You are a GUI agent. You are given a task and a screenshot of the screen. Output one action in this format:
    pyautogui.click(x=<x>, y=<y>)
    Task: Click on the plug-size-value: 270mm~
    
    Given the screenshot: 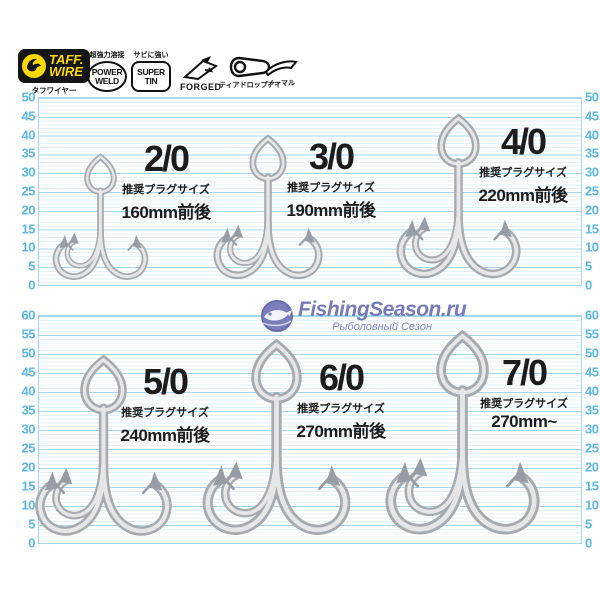 What is the action you would take?
    pyautogui.click(x=524, y=421)
    